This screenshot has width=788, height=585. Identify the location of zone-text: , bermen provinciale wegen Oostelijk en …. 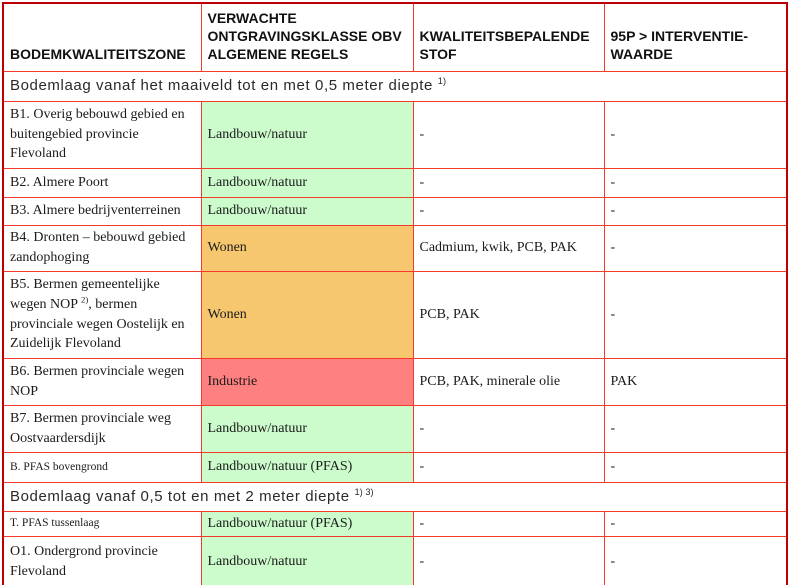
(97, 324).